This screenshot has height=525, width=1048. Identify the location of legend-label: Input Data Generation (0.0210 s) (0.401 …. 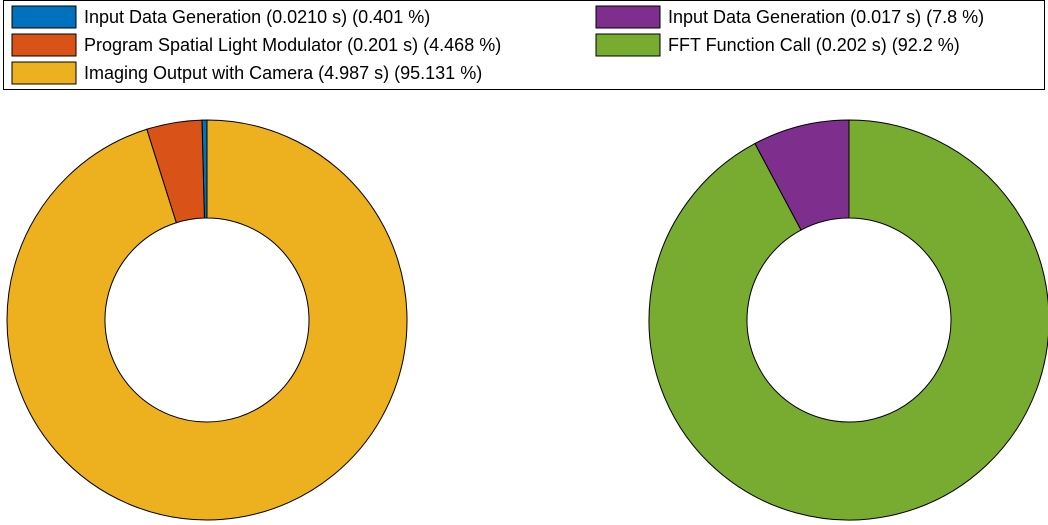
(257, 17).